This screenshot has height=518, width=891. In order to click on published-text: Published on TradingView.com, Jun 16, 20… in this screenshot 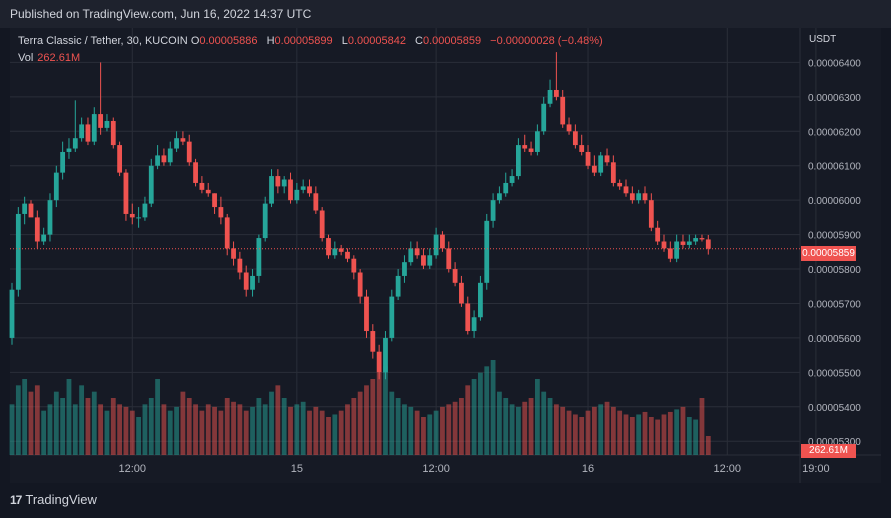, I will do `click(161, 14)`.